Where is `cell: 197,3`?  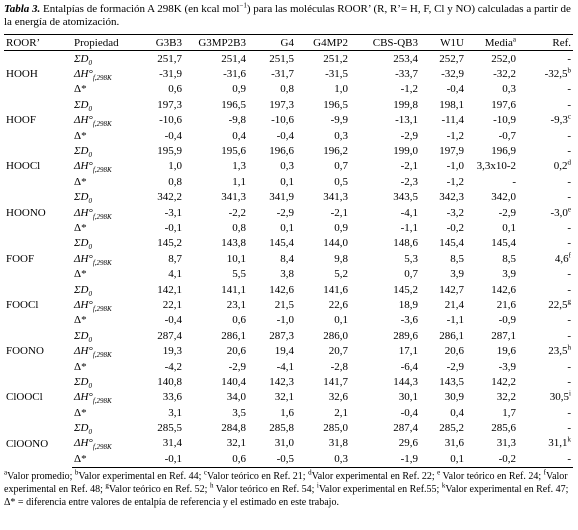 cell: 197,3 is located at coordinates (281, 104).